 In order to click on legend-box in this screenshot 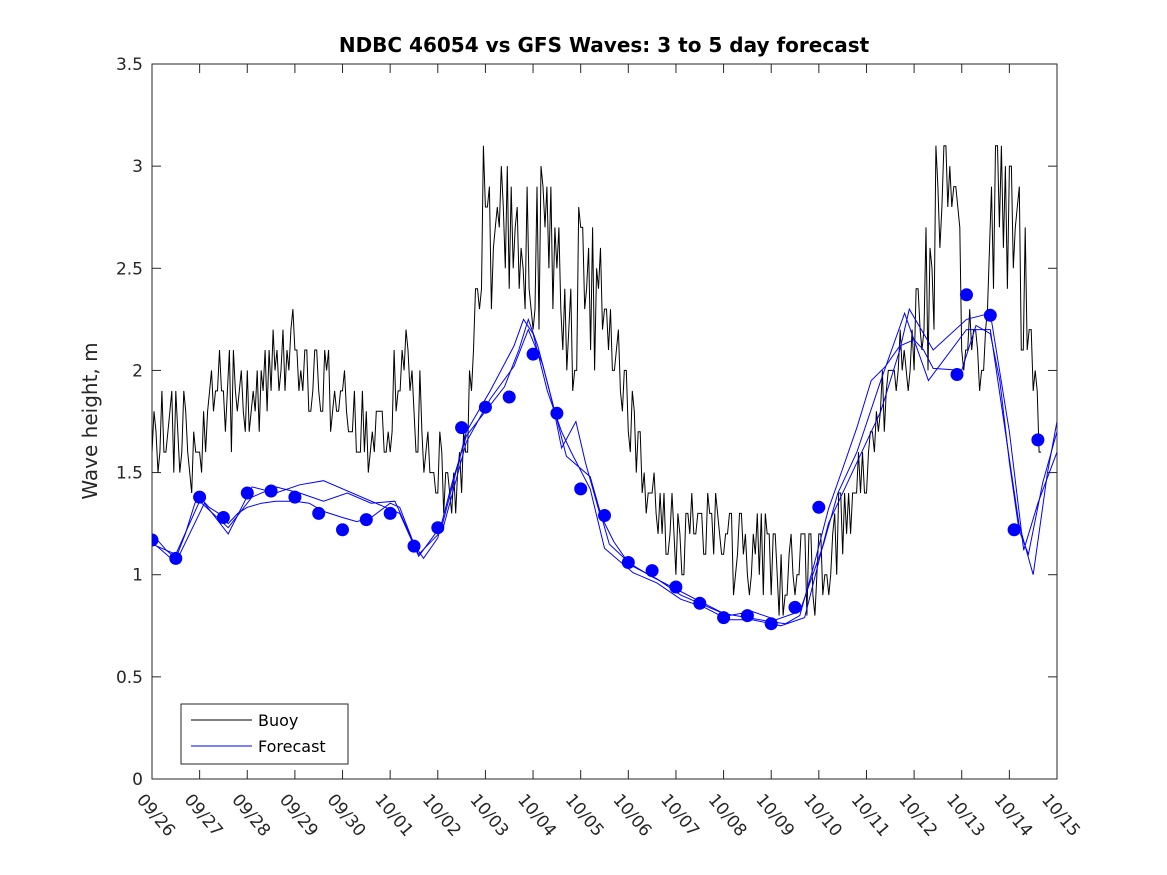, I will do `click(264, 734)`.